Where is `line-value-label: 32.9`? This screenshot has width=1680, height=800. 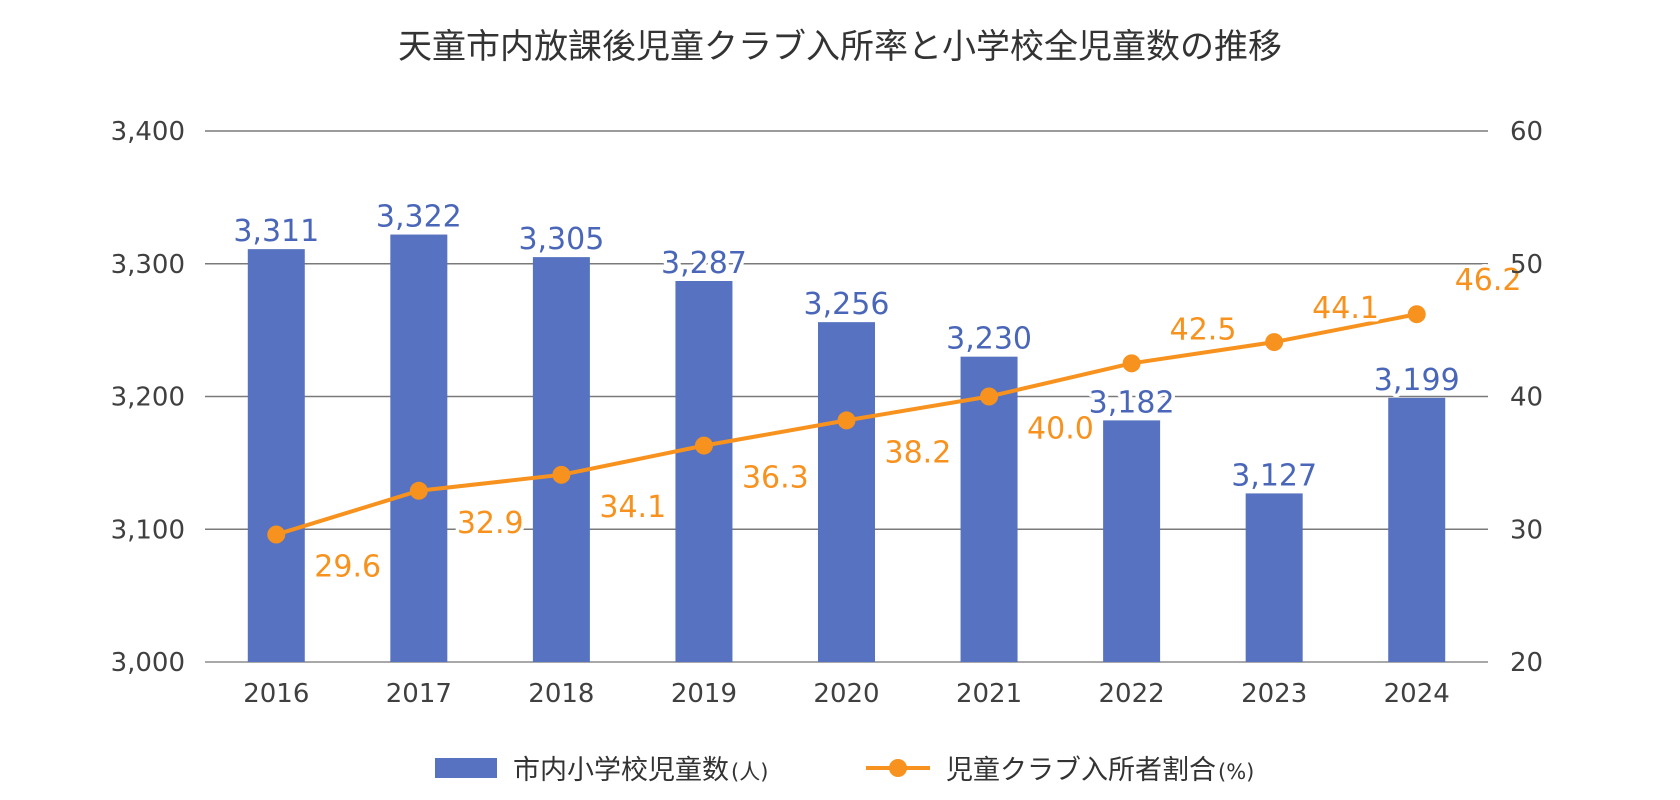 line-value-label: 32.9 is located at coordinates (490, 523).